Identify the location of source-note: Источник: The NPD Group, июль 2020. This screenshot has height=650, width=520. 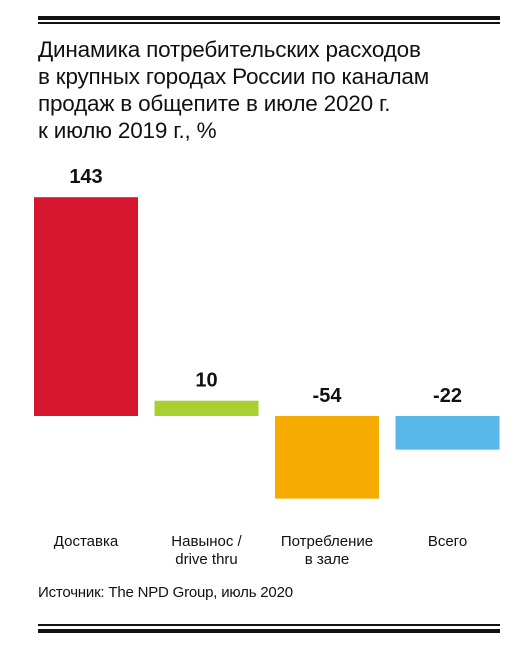
(165, 592).